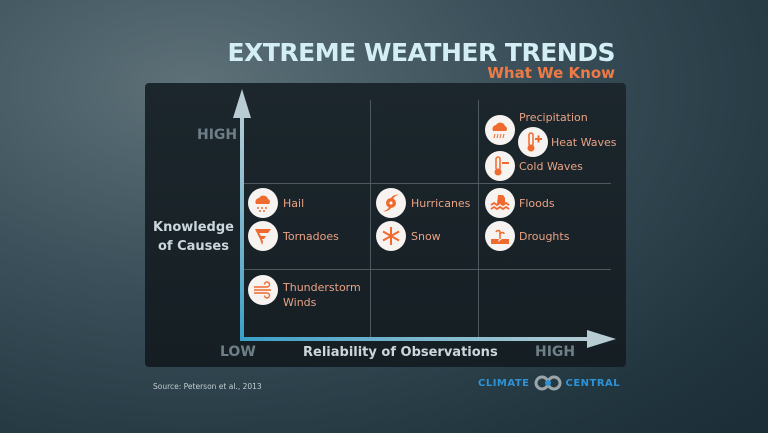 This screenshot has height=433, width=768. Describe the element at coordinates (421, 52) in the screenshot. I see `page-title: EXTREME WEATHER TRENDS` at that location.